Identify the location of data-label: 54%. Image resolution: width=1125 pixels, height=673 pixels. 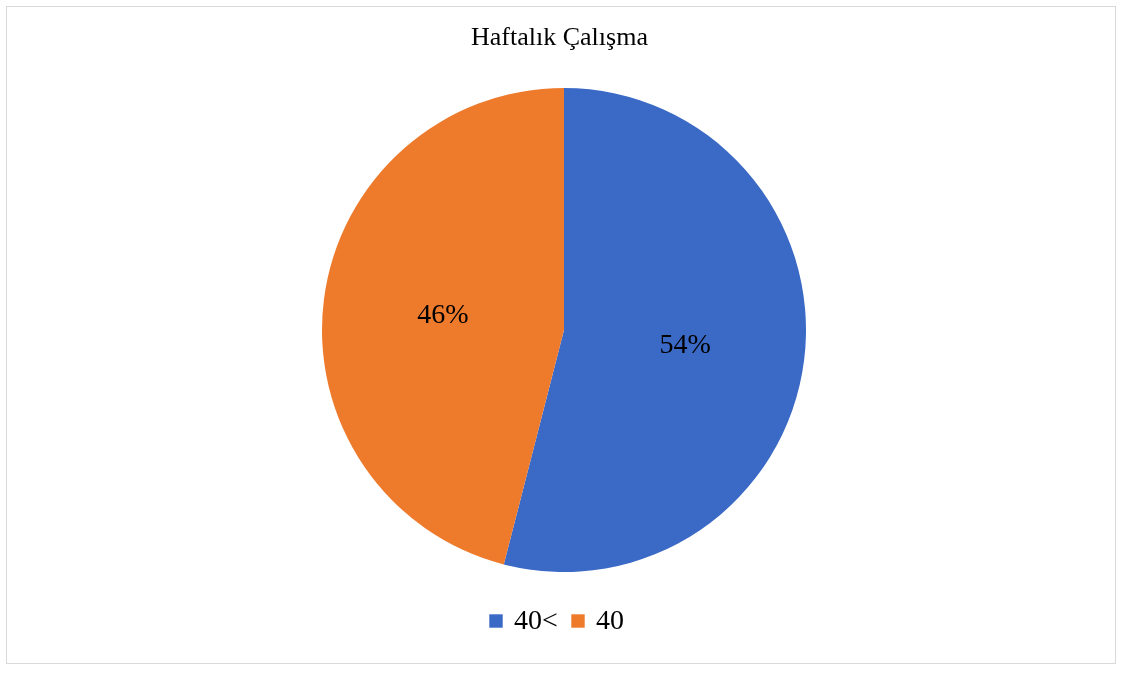
(685, 344).